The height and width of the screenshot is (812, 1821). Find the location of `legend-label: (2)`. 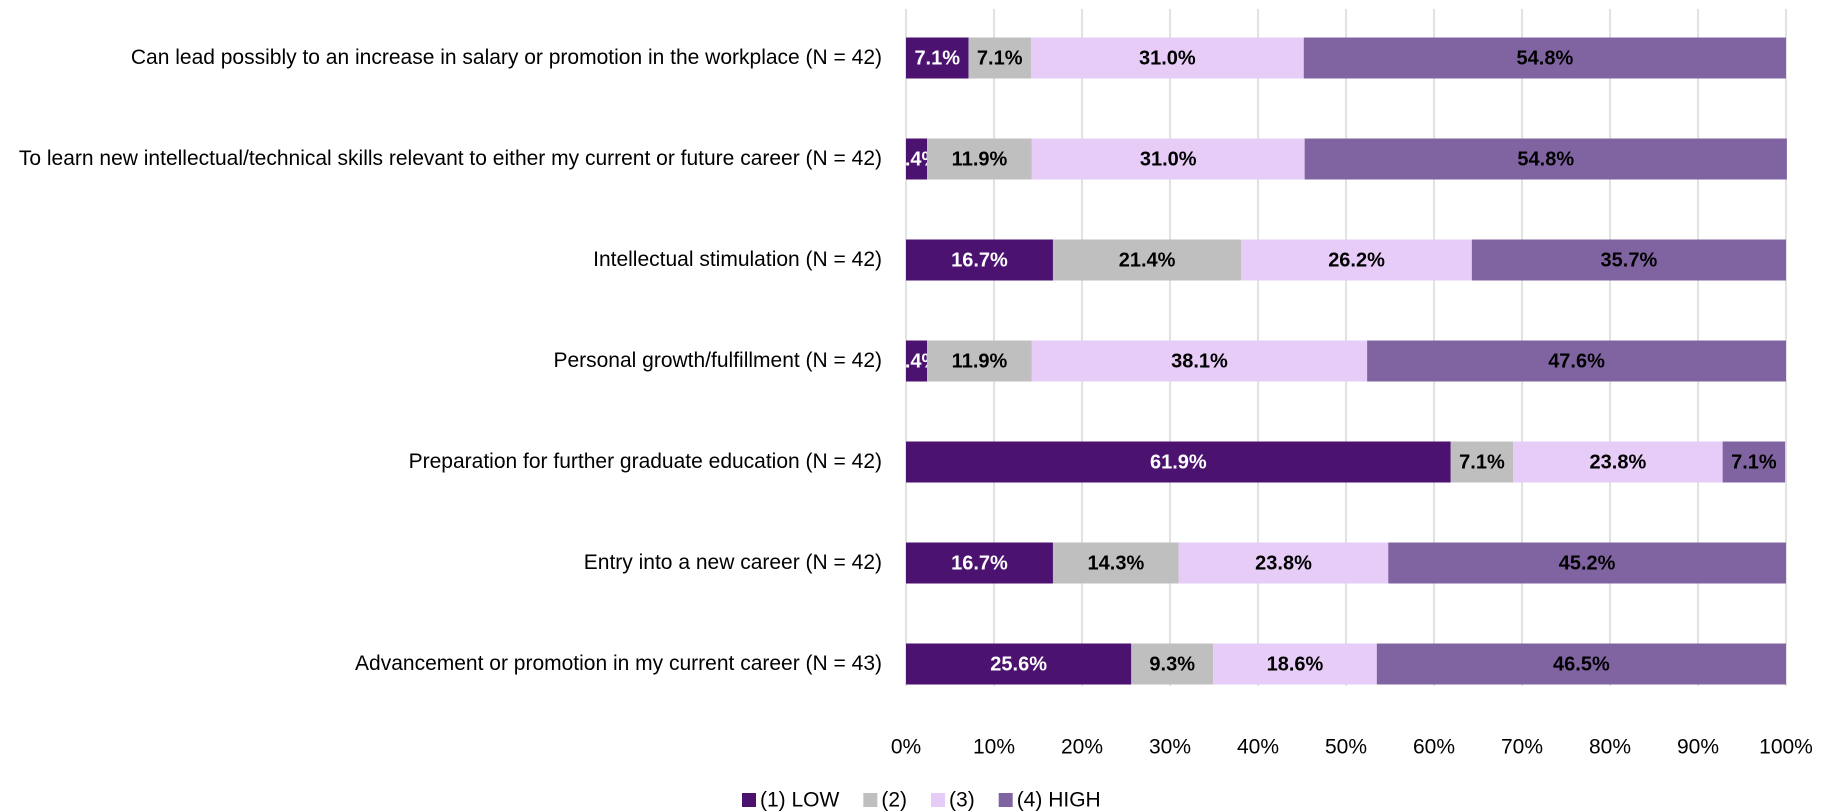

legend-label: (2) is located at coordinates (894, 800).